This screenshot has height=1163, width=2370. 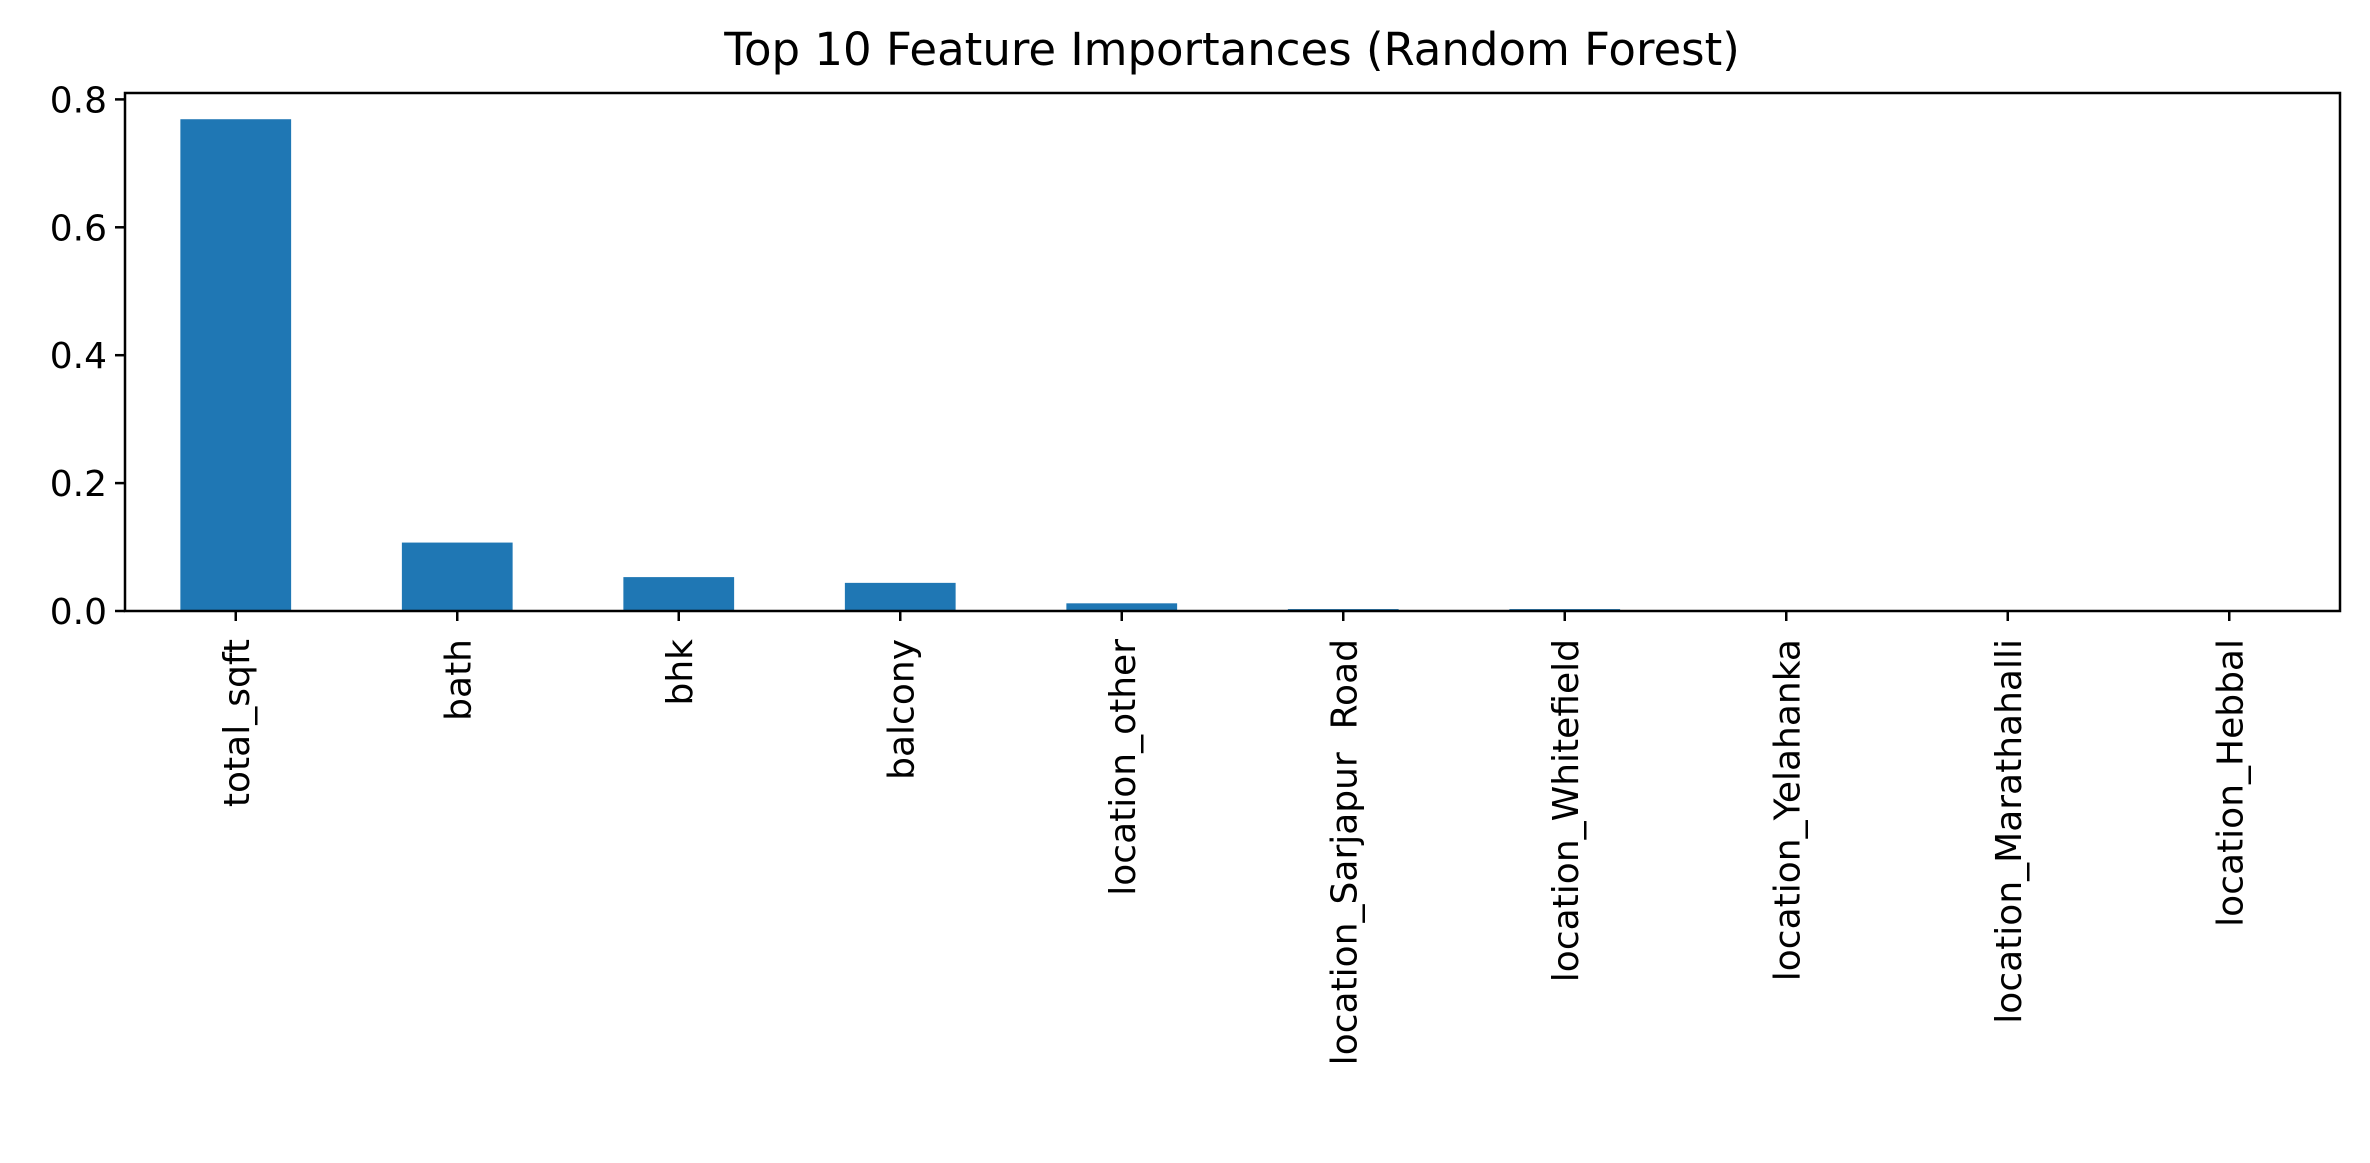 What do you see at coordinates (2009, 831) in the screenshot?
I see `x-tick-label: location_Marathahalli` at bounding box center [2009, 831].